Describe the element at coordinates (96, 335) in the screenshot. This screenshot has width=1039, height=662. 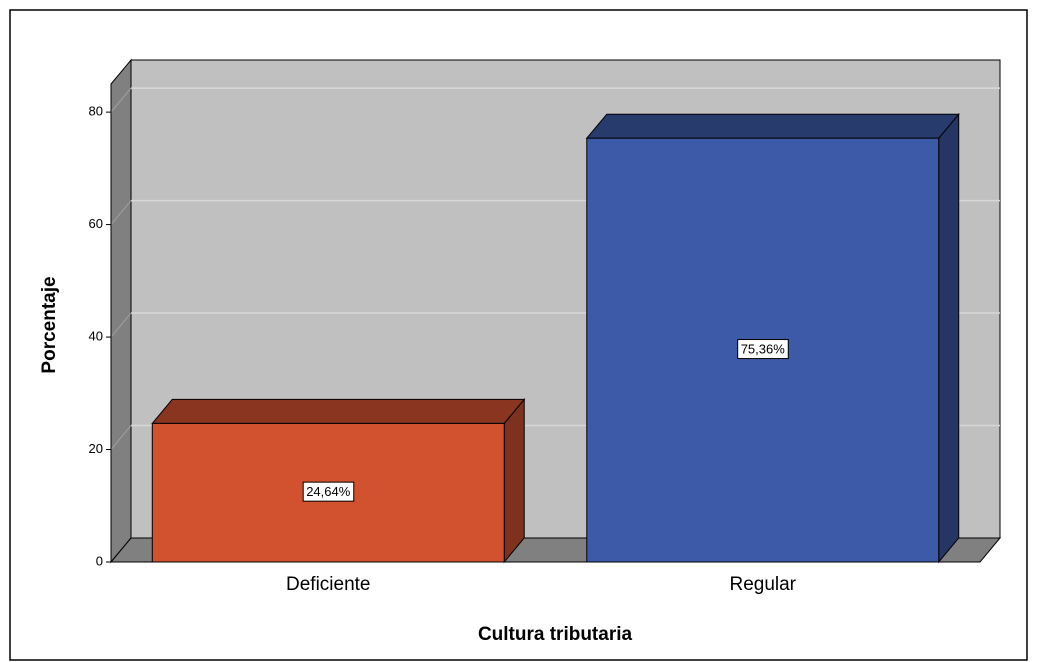
I see `y-tick-label: 40` at that location.